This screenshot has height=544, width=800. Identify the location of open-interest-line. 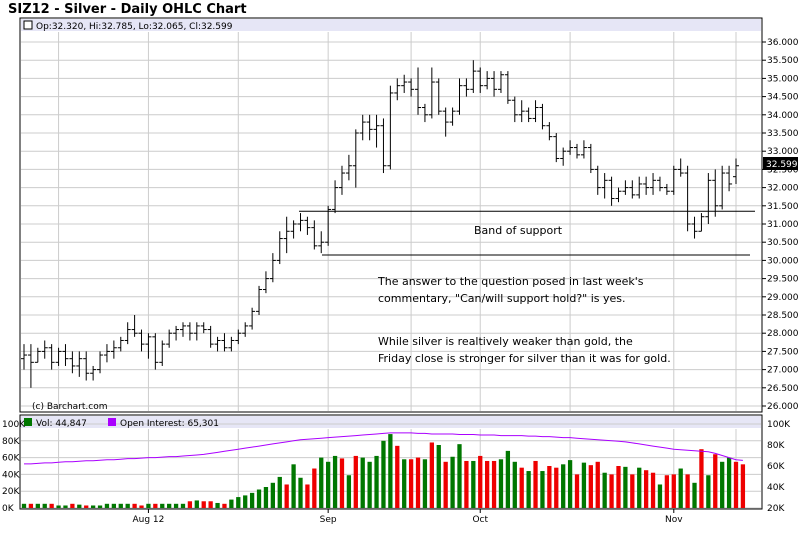
(383, 448).